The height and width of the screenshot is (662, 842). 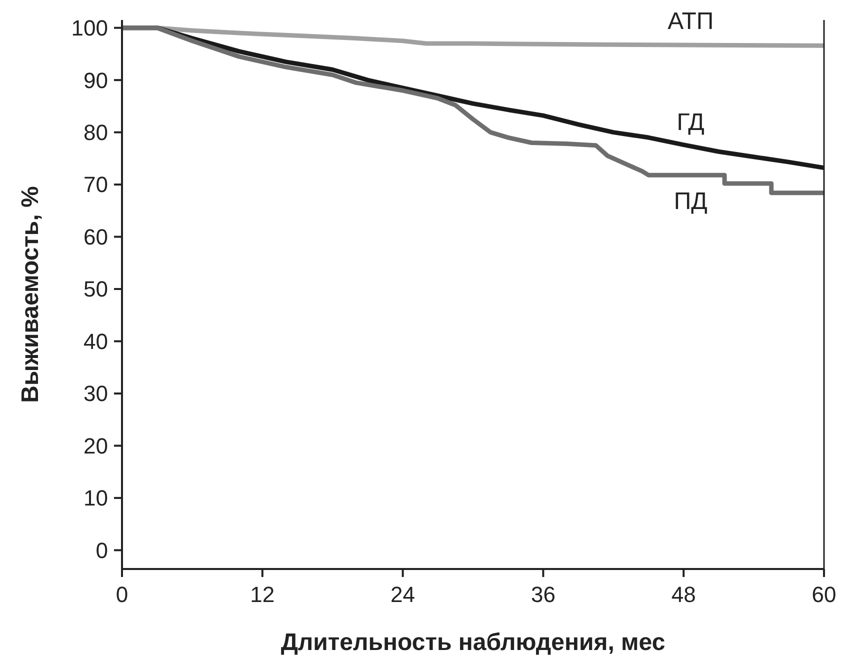 I want to click on x-tick-label: 36, so click(x=543, y=594).